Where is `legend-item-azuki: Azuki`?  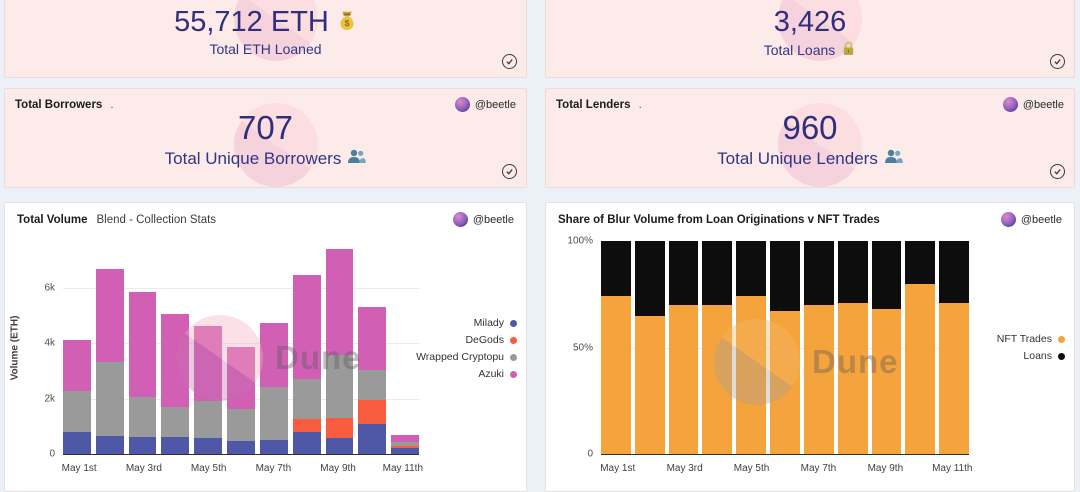 legend-item-azuki: Azuki is located at coordinates (466, 374).